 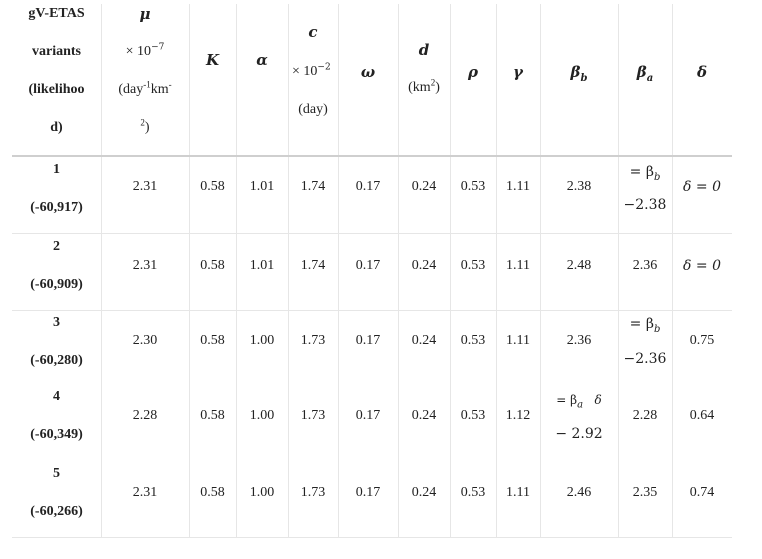 I want to click on cell-beta-a: 2.35, so click(x=645, y=492).